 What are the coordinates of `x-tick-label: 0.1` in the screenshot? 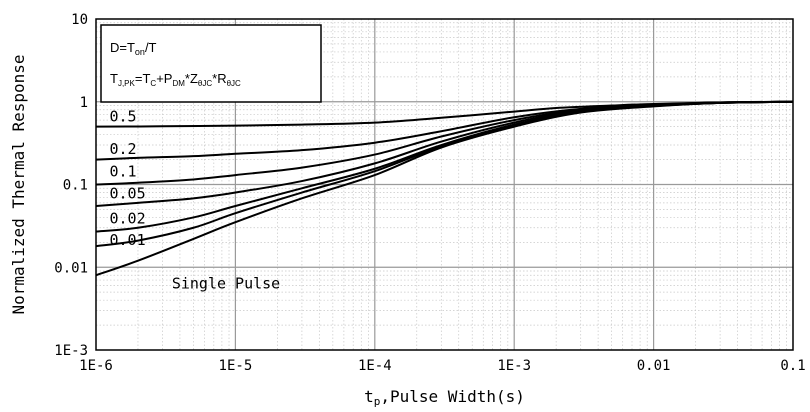 It's located at (792, 366).